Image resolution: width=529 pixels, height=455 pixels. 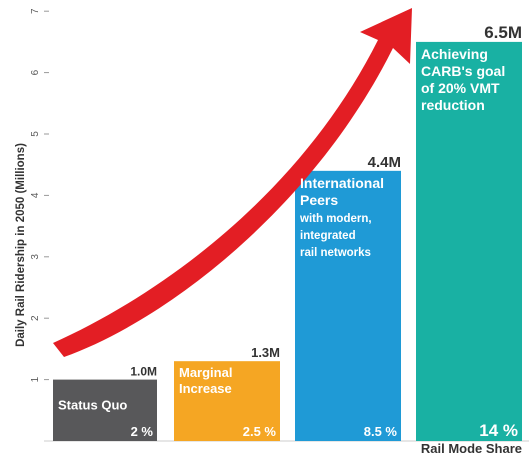 I want to click on bar-description: rail networks, so click(x=335, y=253).